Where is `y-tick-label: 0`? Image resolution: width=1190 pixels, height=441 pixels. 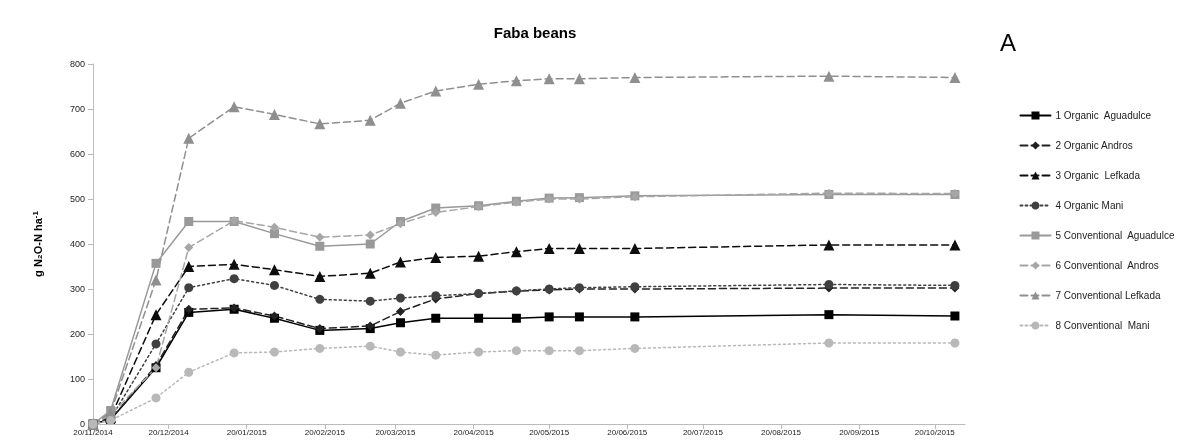
y-tick-label: 0 is located at coordinates (82, 424).